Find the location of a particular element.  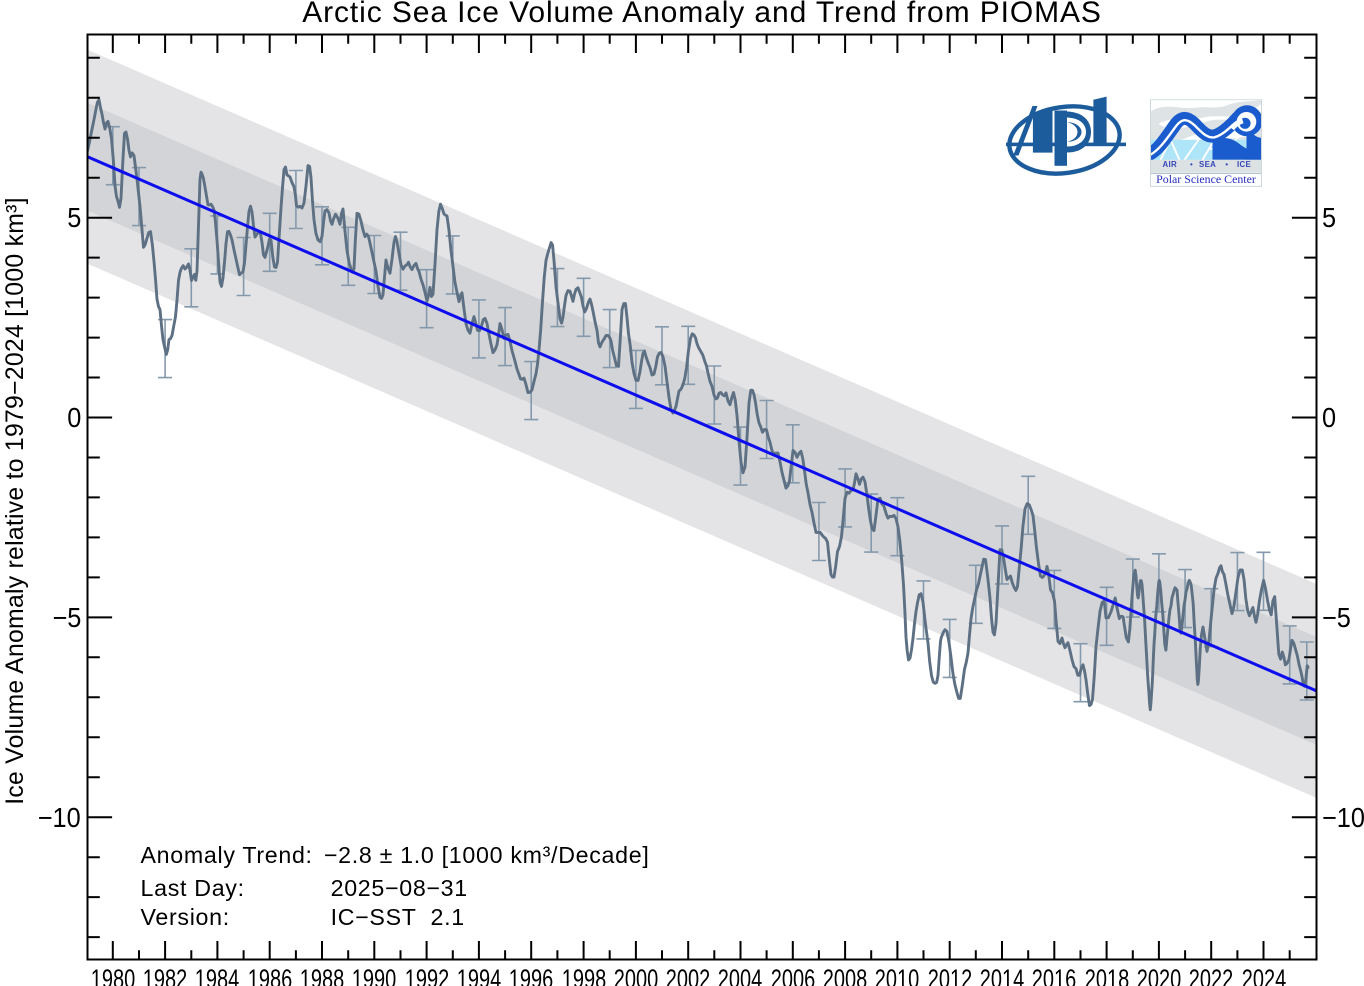

svg-text: Polar Science Center is located at coordinates (1206, 179).